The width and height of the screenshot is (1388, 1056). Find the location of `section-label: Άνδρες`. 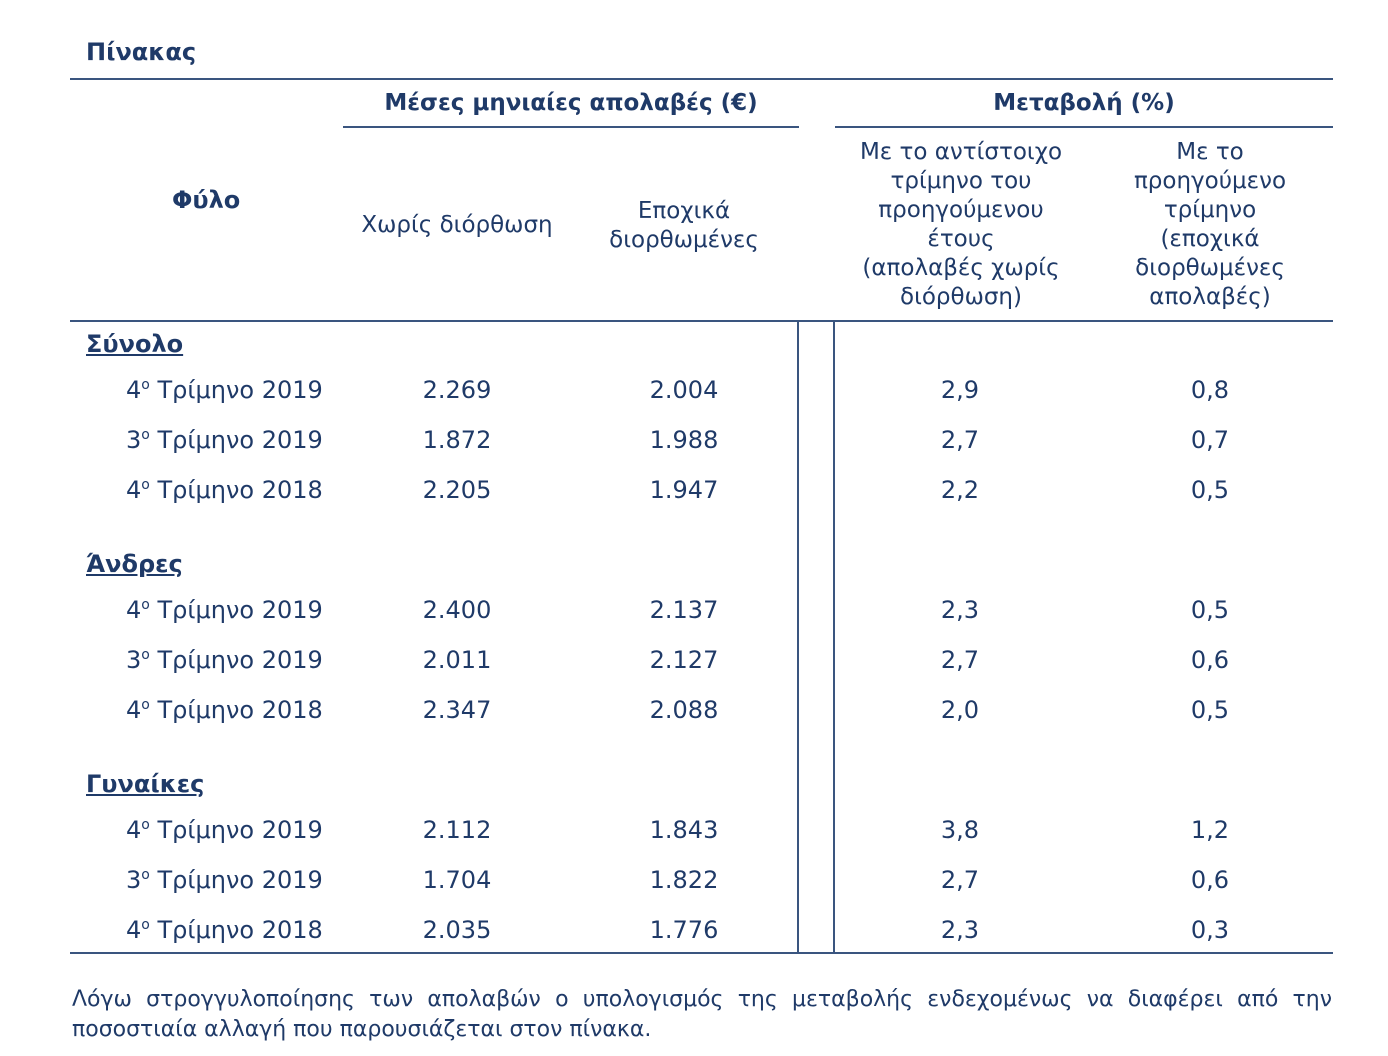

section-label: Άνδρες is located at coordinates (134, 564).